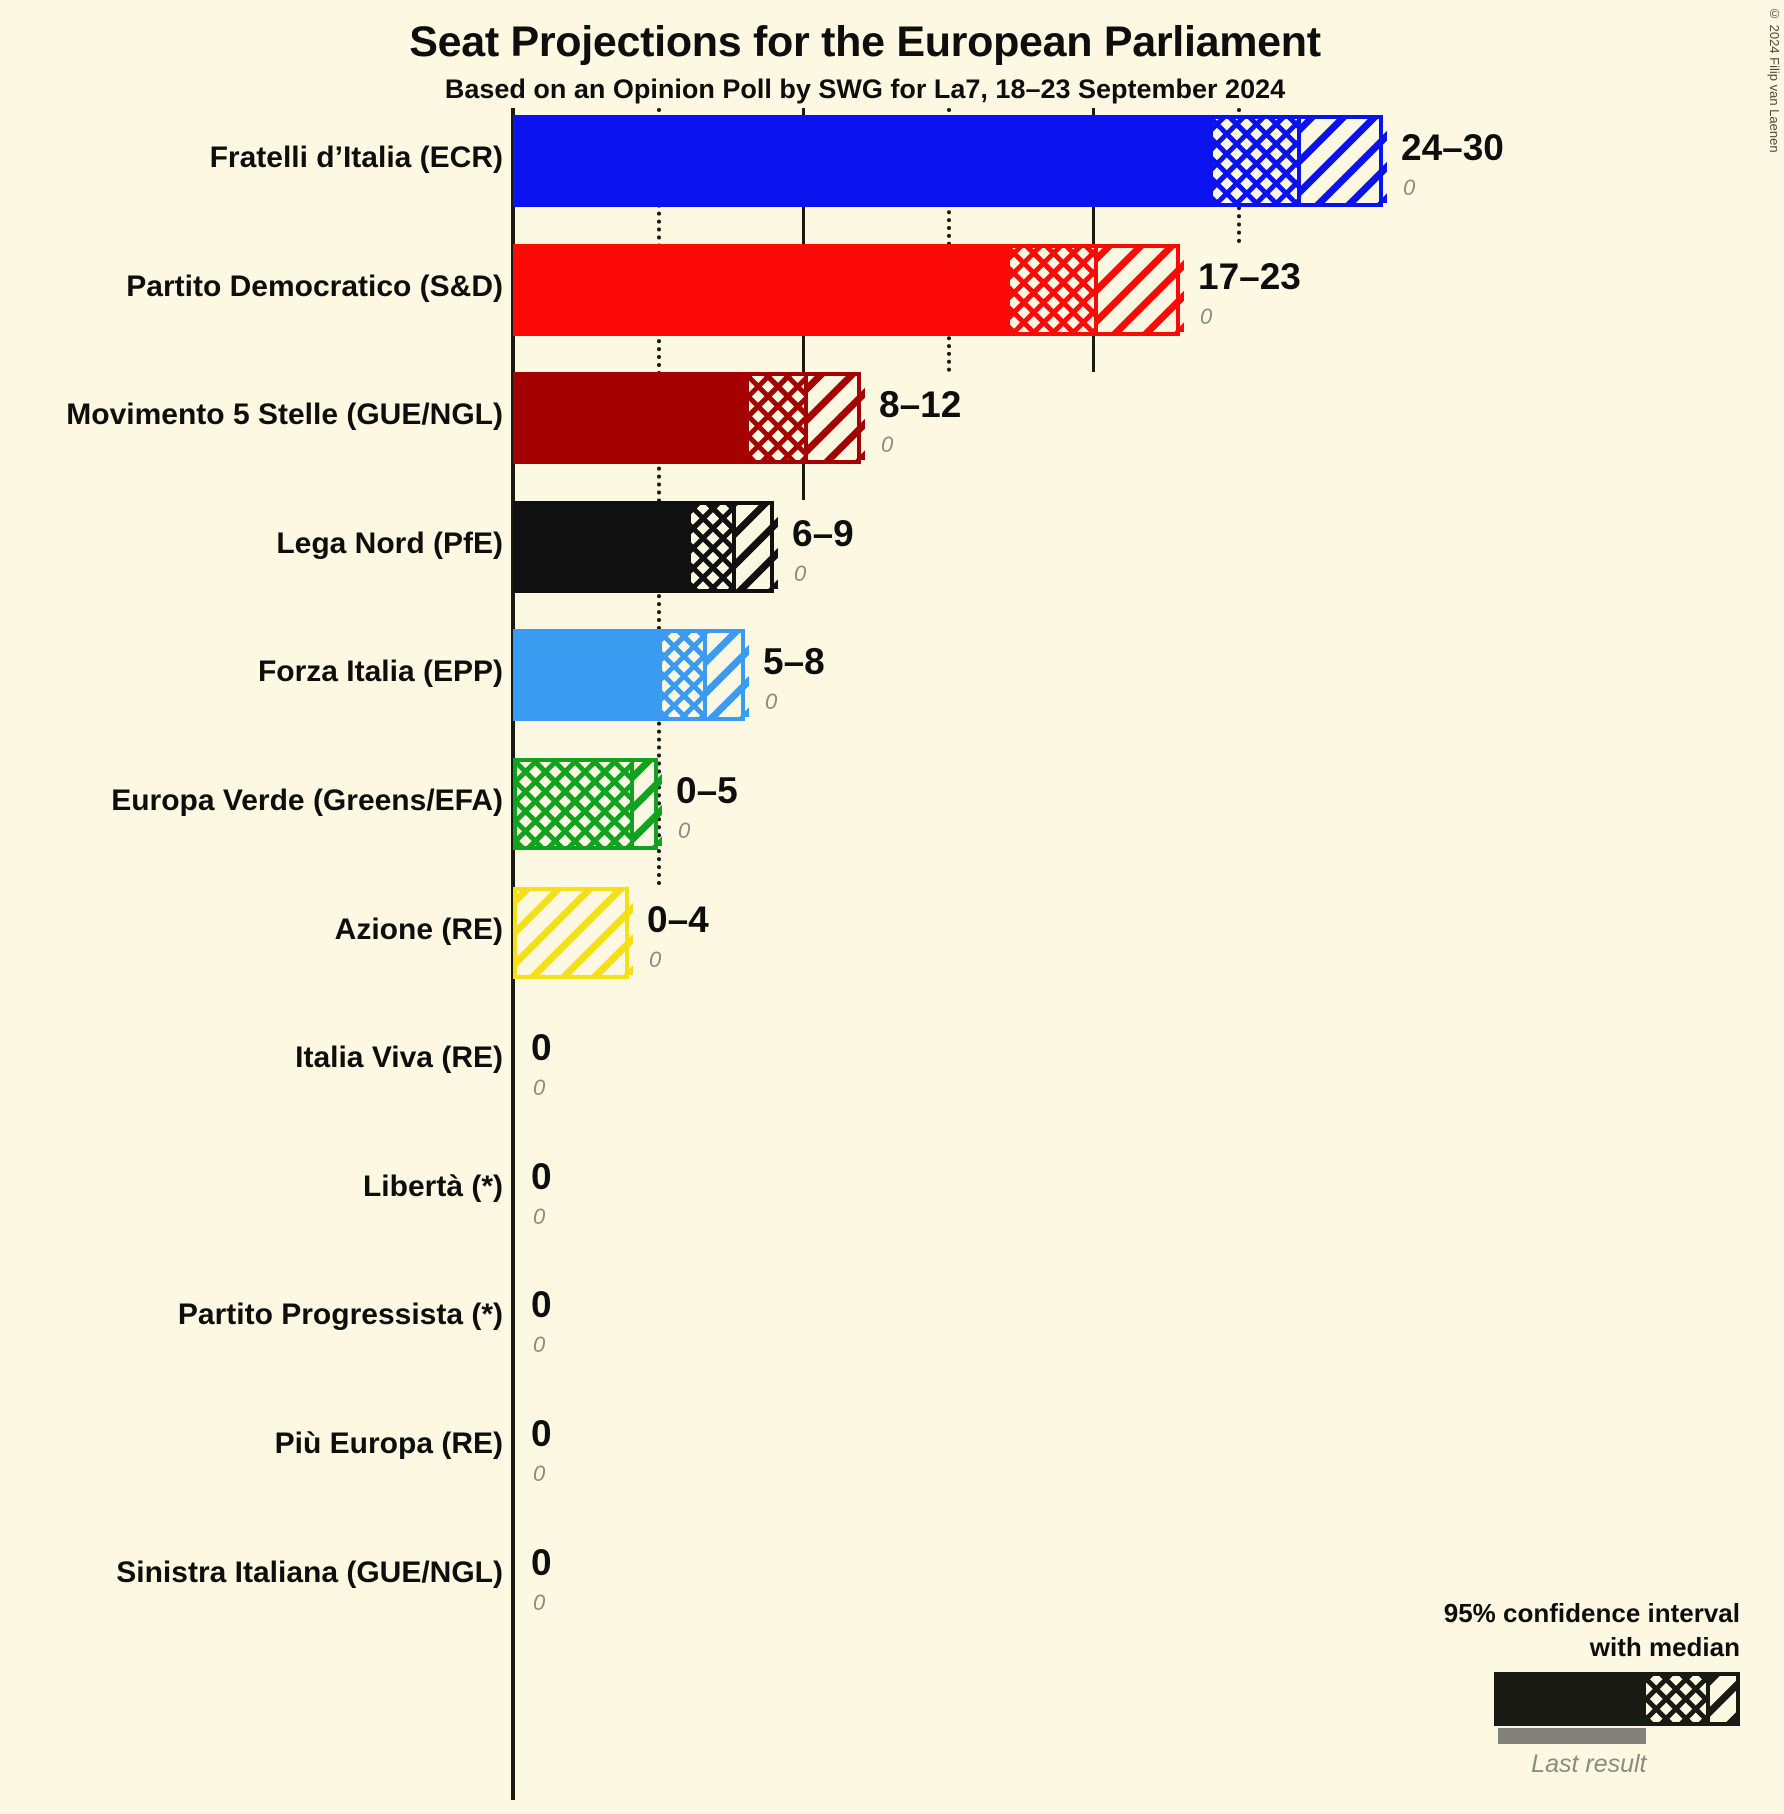  What do you see at coordinates (1572, 1699) in the screenshot?
I see `legend-segment-solid` at bounding box center [1572, 1699].